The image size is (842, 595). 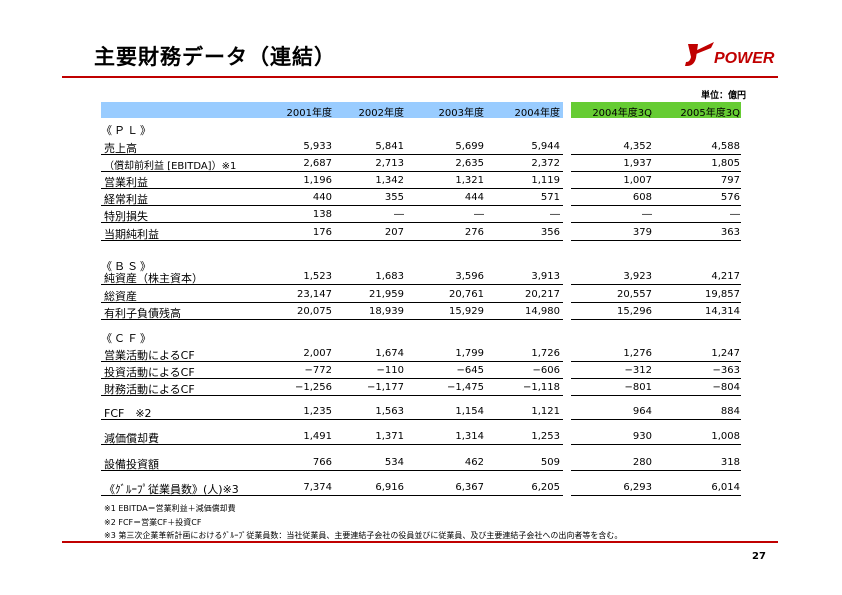 What do you see at coordinates (461, 113) in the screenshot?
I see `col-header-2003: 2003年度` at bounding box center [461, 113].